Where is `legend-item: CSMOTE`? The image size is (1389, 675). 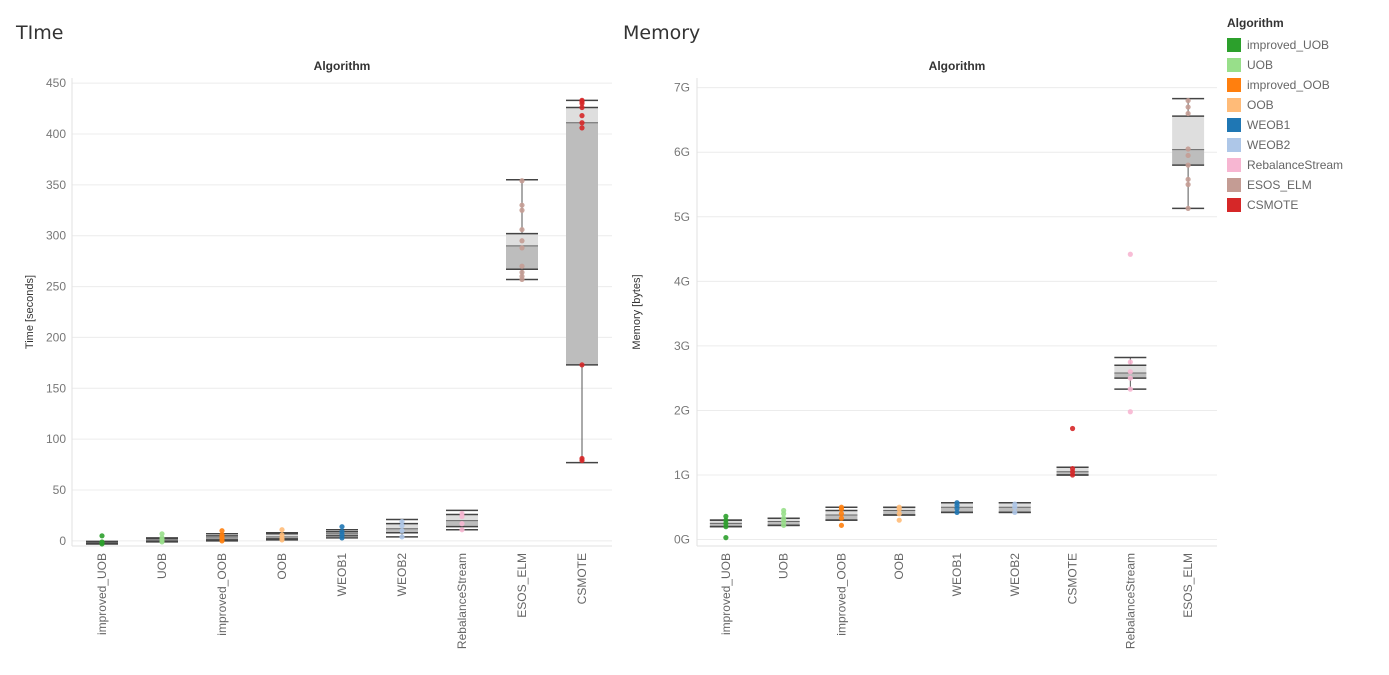
legend-item: CSMOTE is located at coordinates (1285, 205).